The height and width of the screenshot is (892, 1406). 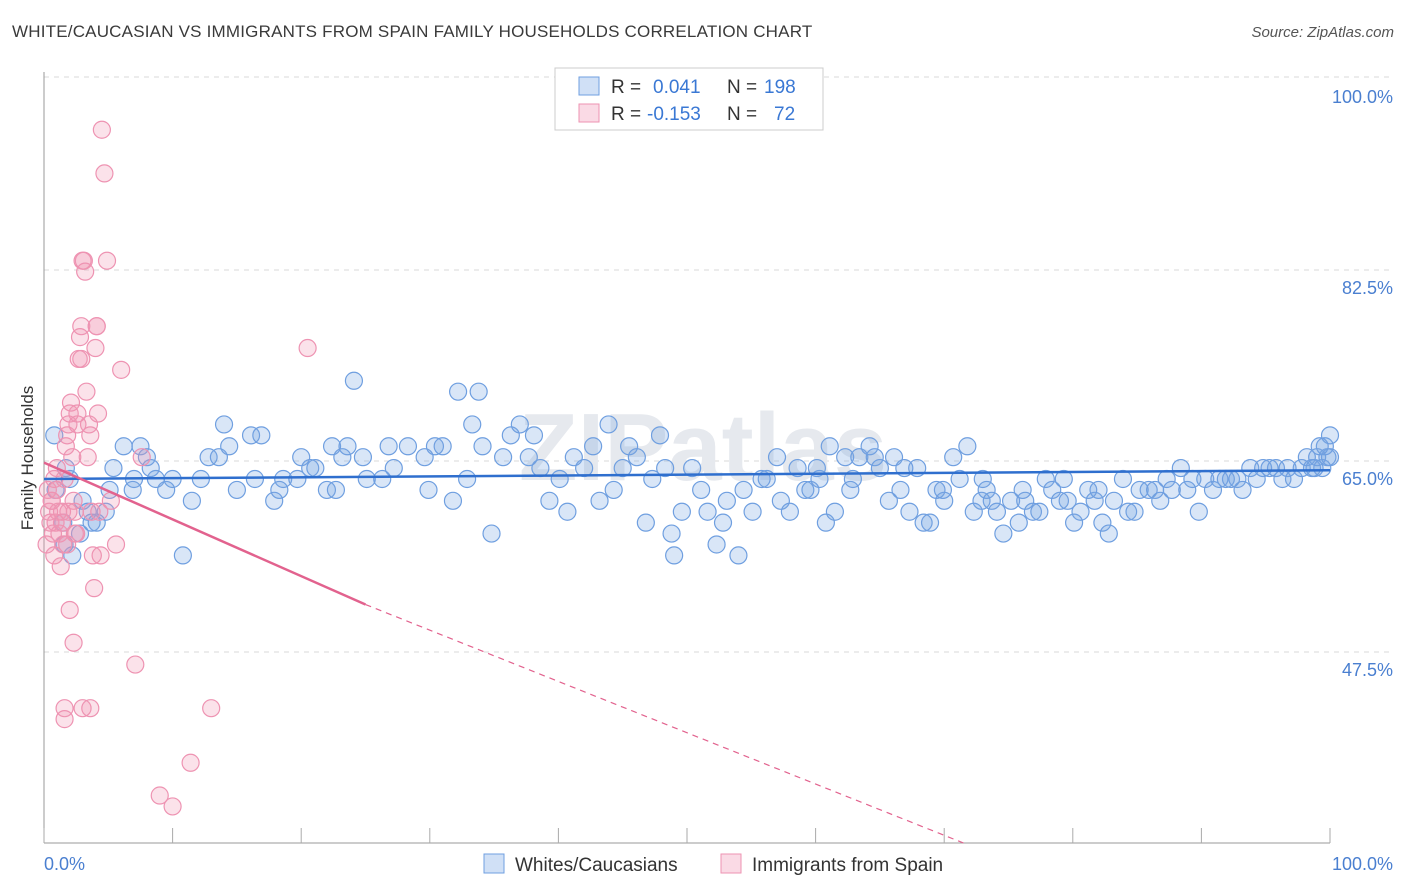 I want to click on legend-box, so click(x=689, y=99).